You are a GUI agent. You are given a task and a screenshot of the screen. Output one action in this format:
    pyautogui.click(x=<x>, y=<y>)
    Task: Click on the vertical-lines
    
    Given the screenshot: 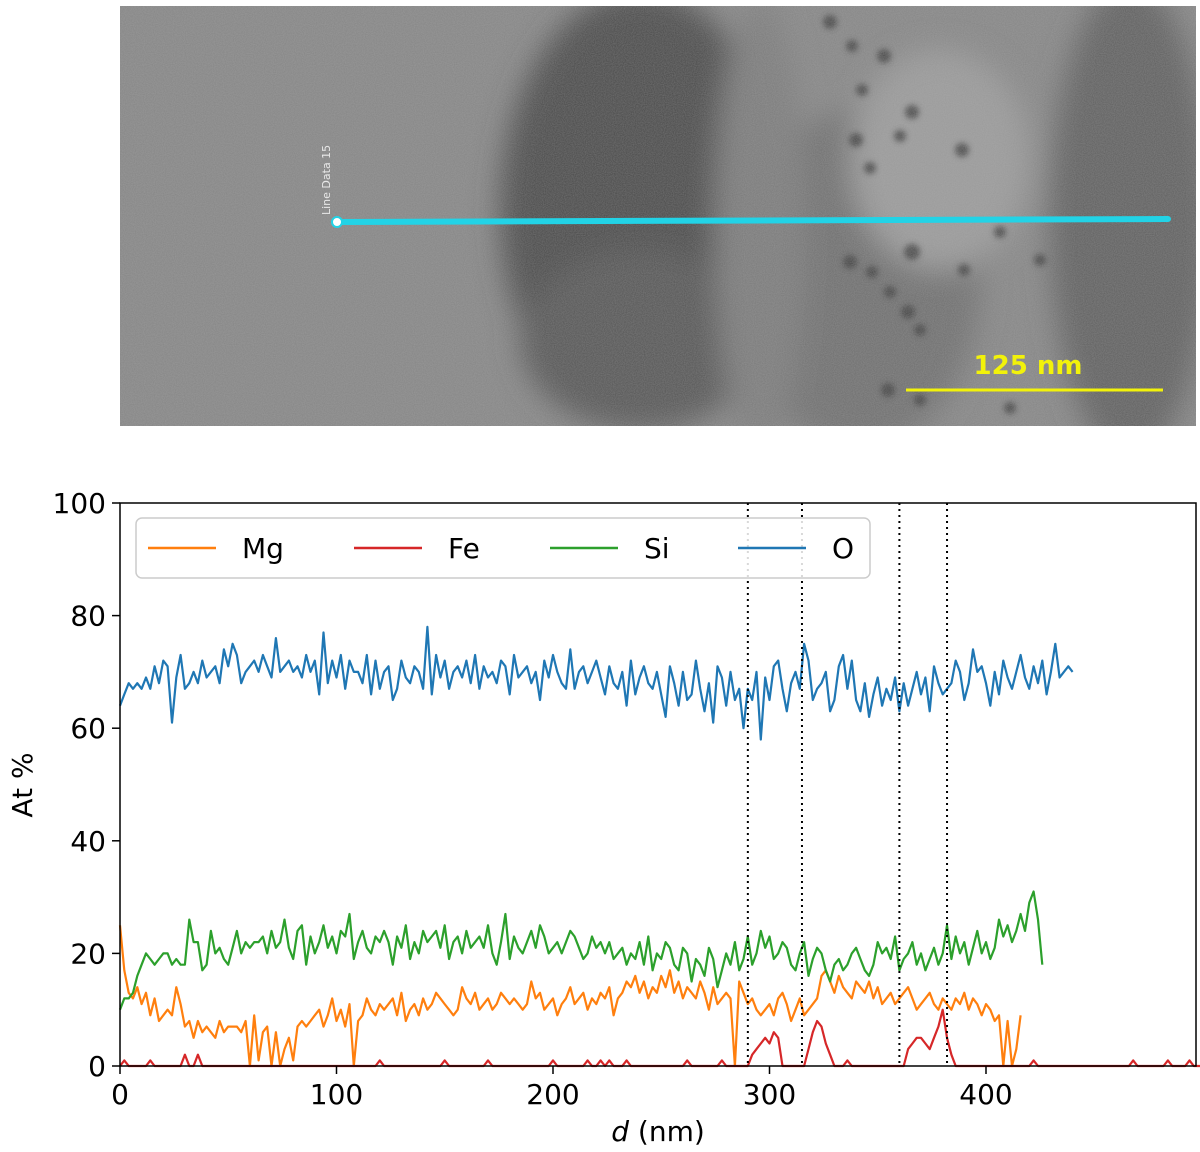 What is the action you would take?
    pyautogui.click(x=847, y=784)
    